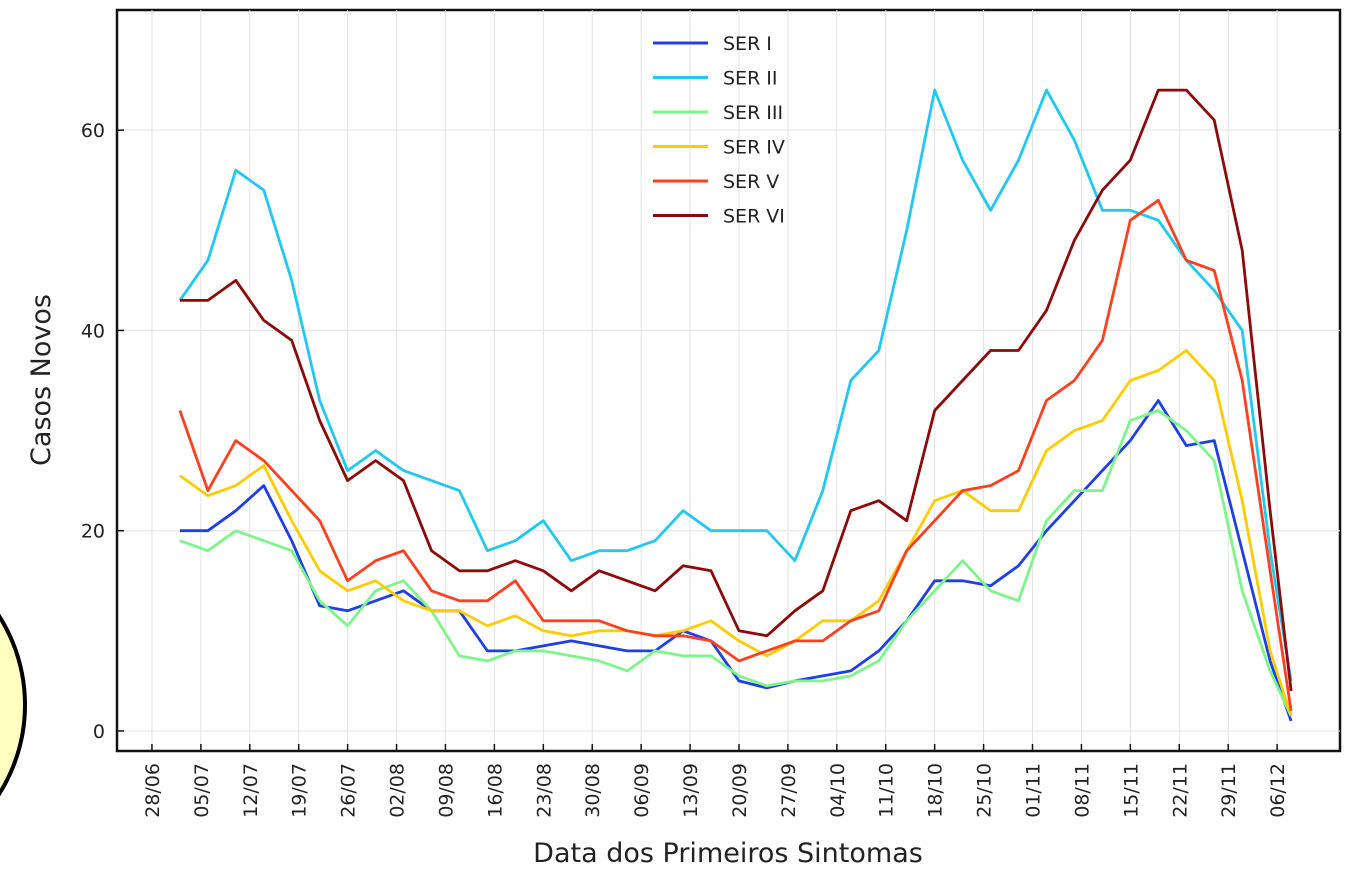  Describe the element at coordinates (1131, 790) in the screenshot. I see `x-tick-label: 15/11` at that location.